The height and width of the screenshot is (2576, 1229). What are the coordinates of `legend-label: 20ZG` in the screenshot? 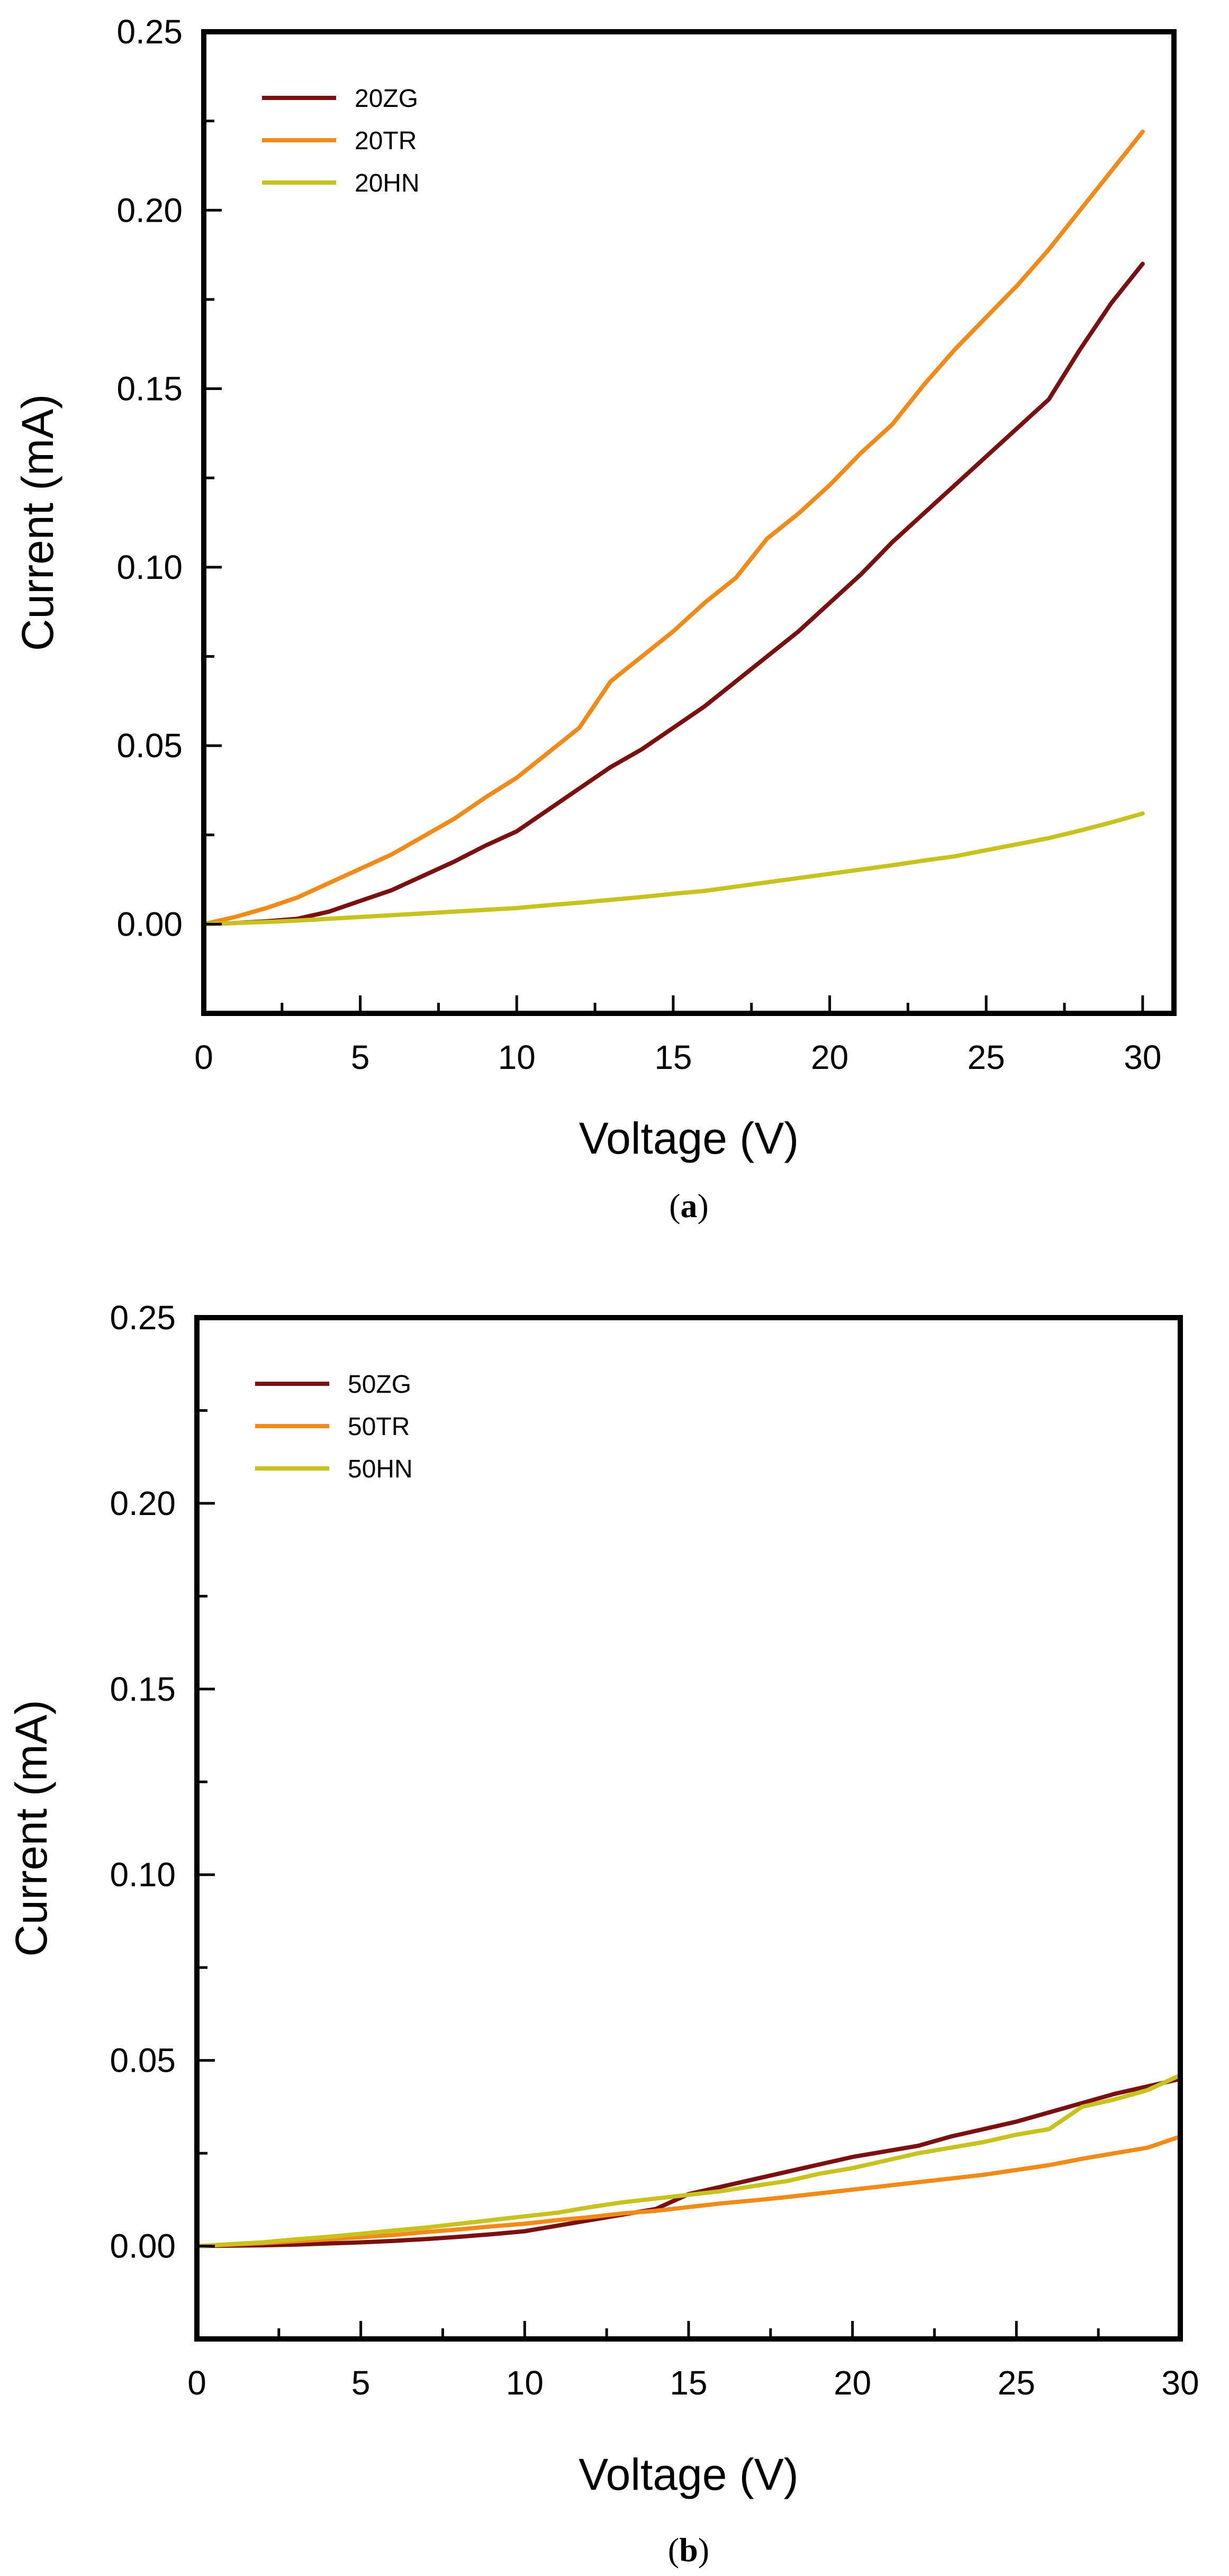 It's located at (387, 99).